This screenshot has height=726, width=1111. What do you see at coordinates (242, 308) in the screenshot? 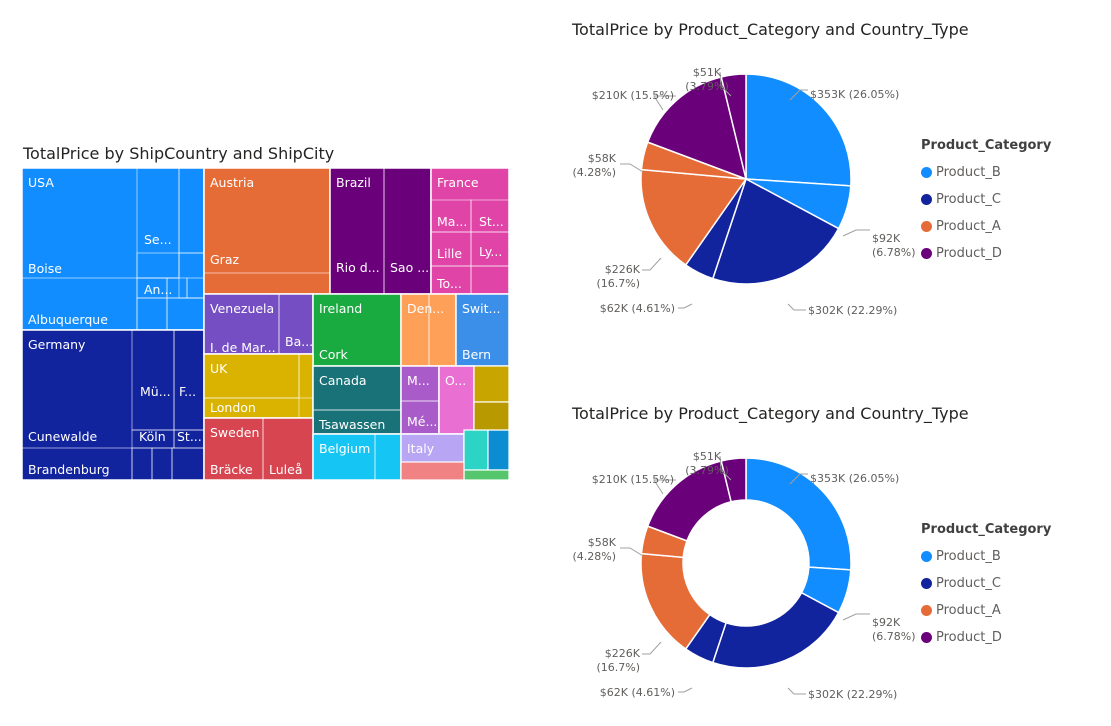
I see `treemap-country-label: Venezuela` at bounding box center [242, 308].